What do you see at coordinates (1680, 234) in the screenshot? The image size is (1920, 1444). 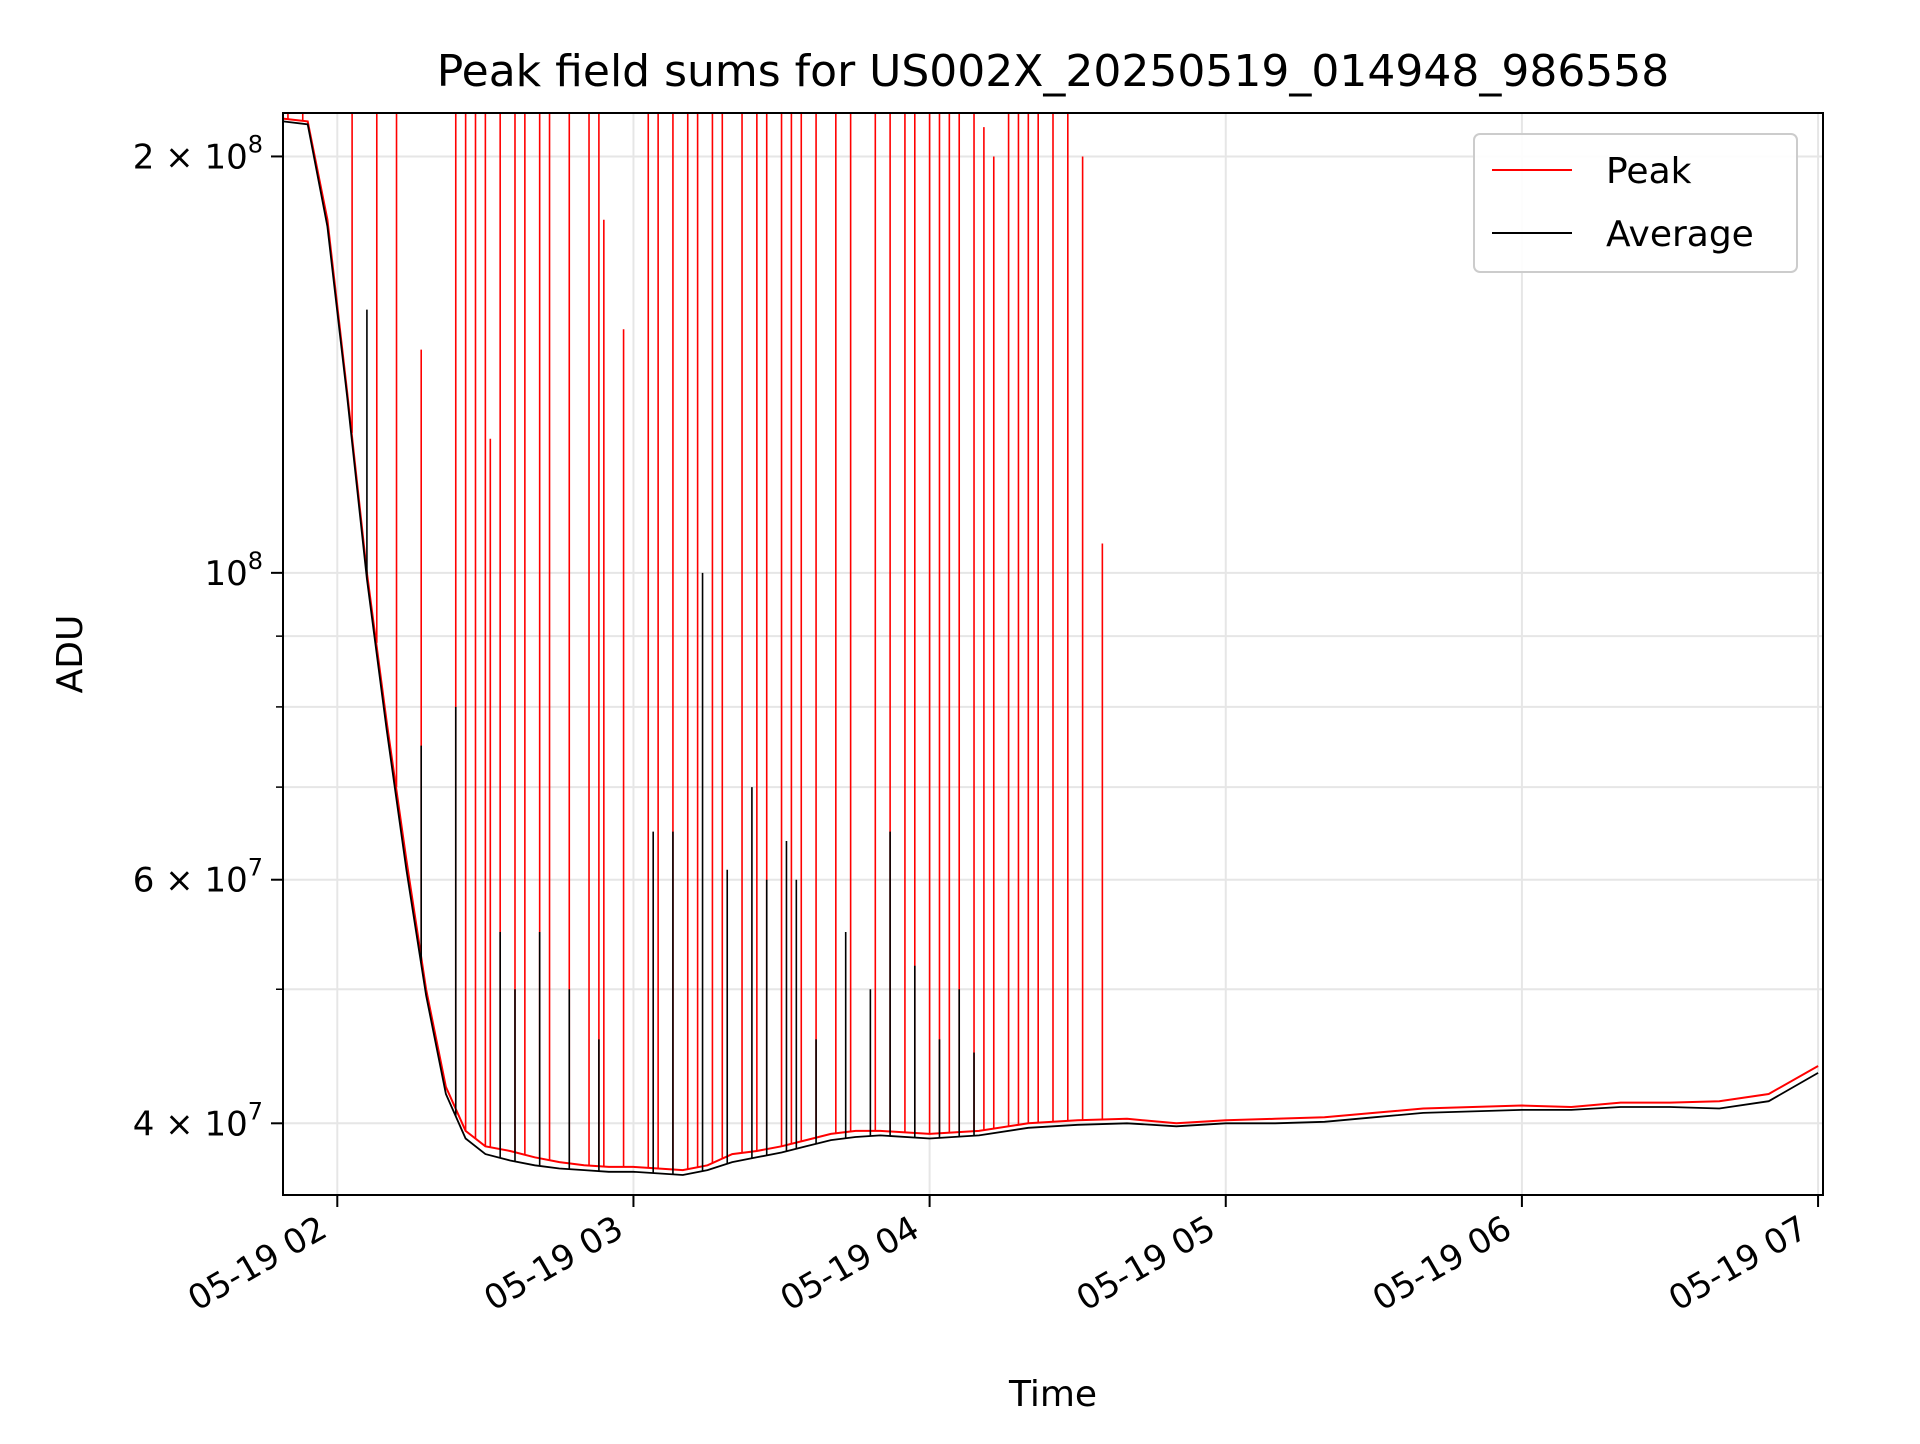 I see `legend-label-average: Average` at bounding box center [1680, 234].